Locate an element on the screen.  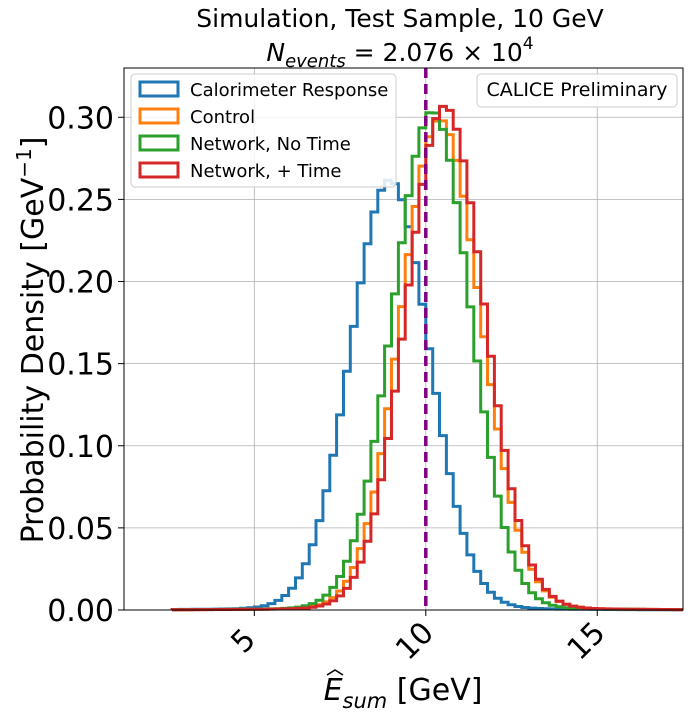
y-tick-label: 0.15 is located at coordinates (80, 365).